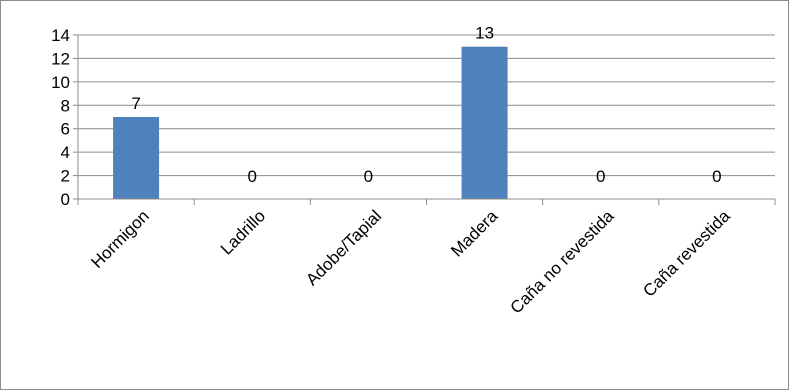 The height and width of the screenshot is (392, 791). Describe the element at coordinates (60, 58) in the screenshot. I see `y-tick-label: 12` at that location.